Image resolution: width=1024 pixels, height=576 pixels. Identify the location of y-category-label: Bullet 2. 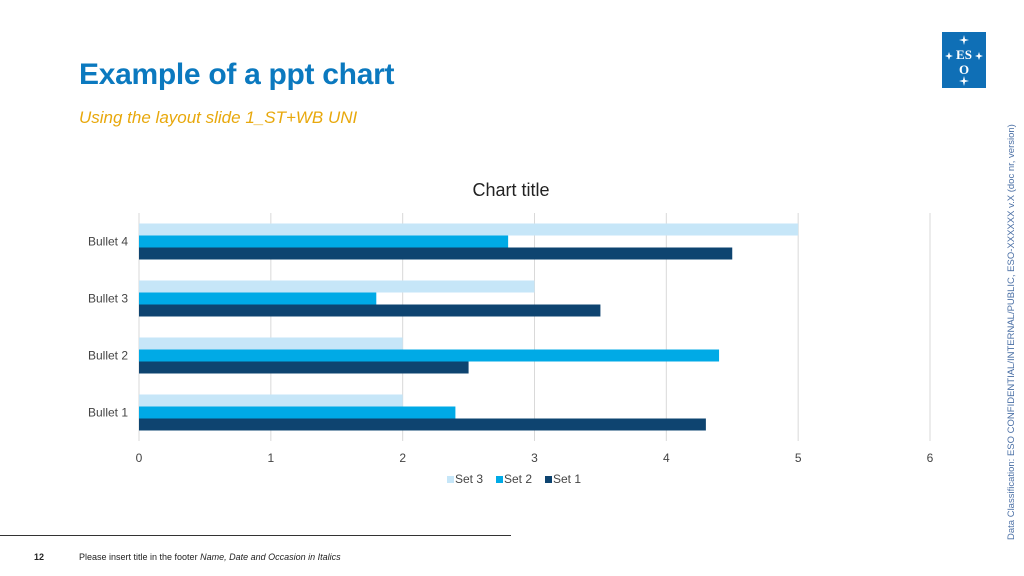
(108, 356).